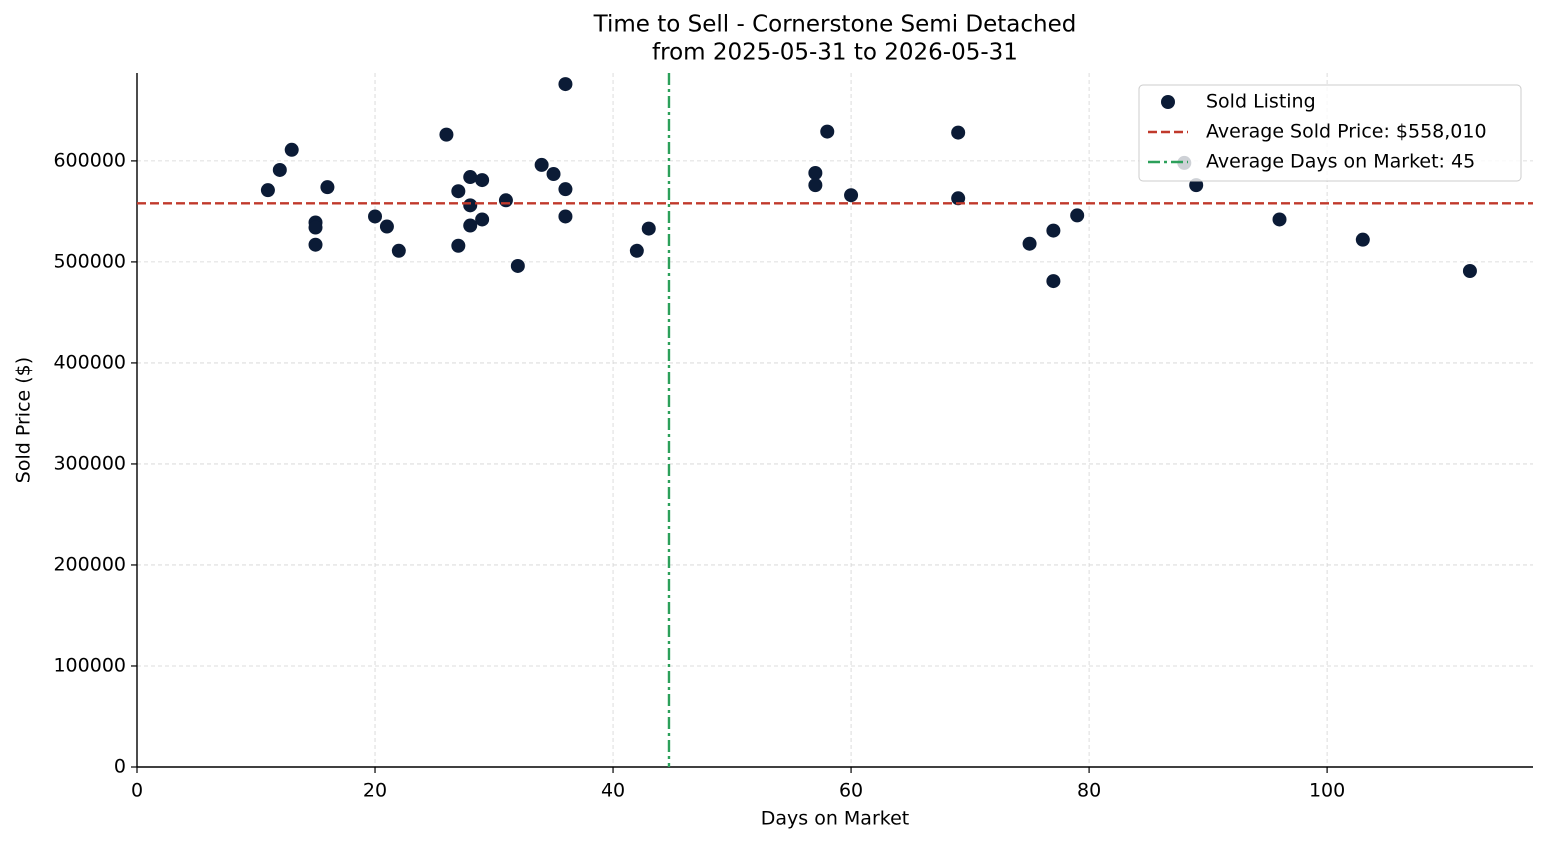 This screenshot has height=845, width=1547. What do you see at coordinates (1089, 791) in the screenshot?
I see `x-tick-label: 80` at bounding box center [1089, 791].